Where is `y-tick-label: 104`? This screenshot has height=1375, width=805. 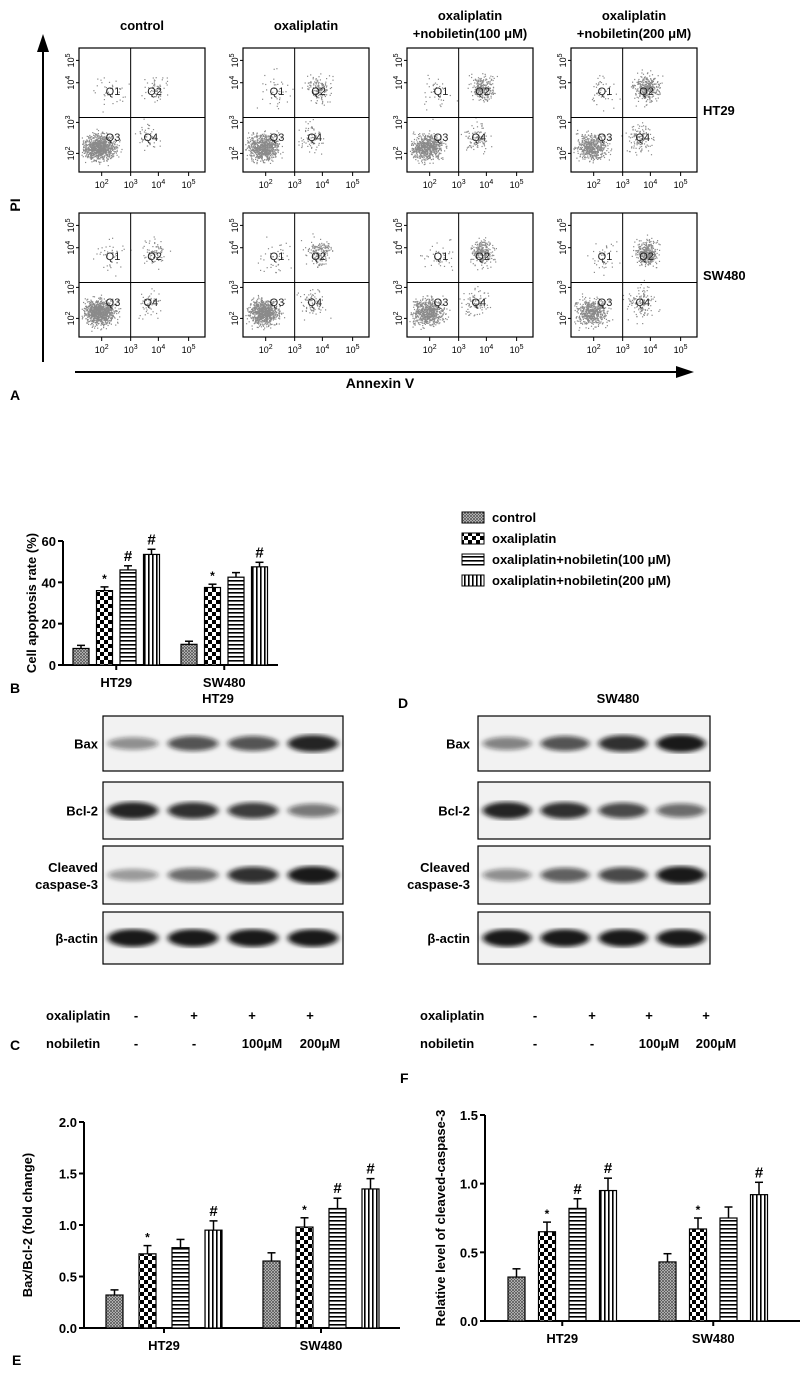 y-tick-label: 104 is located at coordinates (562, 83).